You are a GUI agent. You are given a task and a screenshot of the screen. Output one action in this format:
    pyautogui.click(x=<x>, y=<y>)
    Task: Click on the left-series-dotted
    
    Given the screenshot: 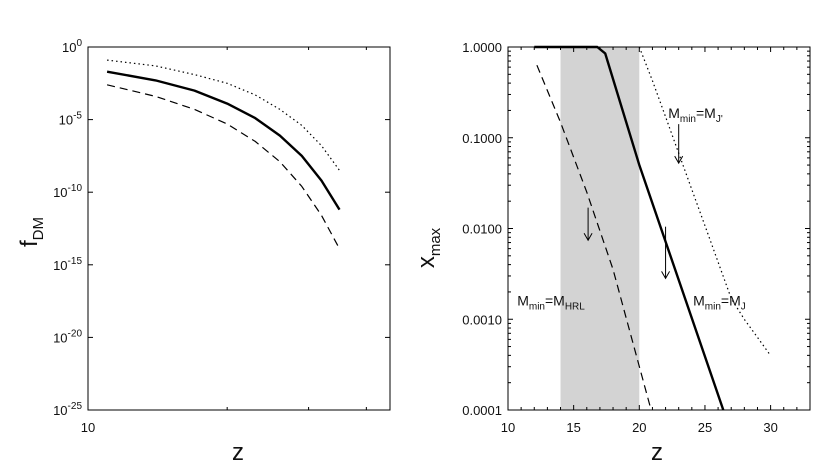 What is the action you would take?
    pyautogui.click(x=223, y=115)
    